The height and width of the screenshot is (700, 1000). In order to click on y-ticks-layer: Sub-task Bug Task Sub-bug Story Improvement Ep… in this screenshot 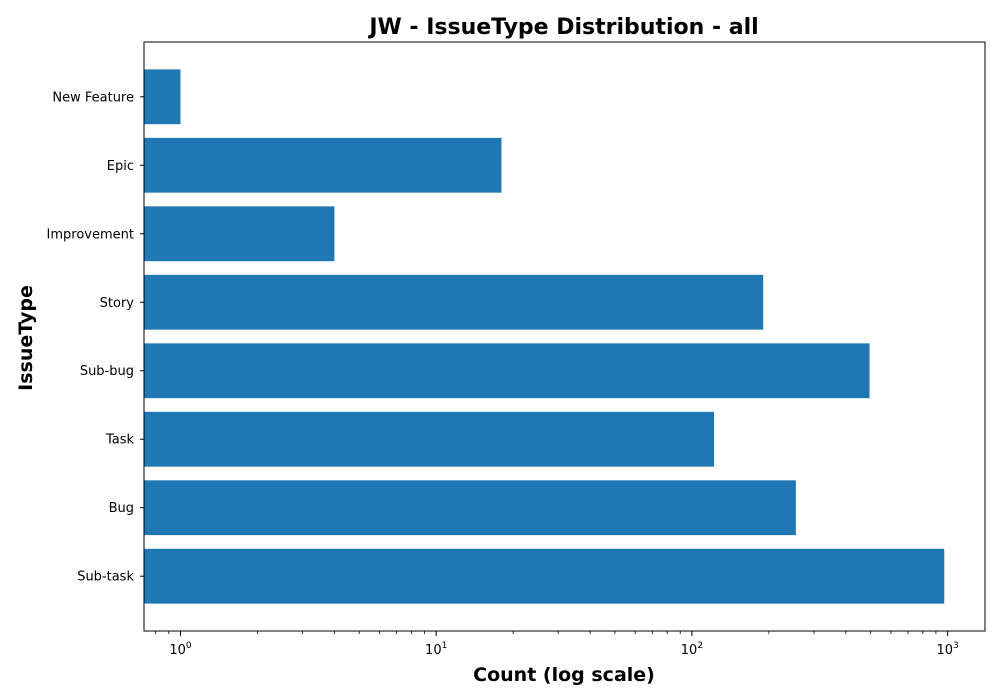, I will do `click(95, 337)`.